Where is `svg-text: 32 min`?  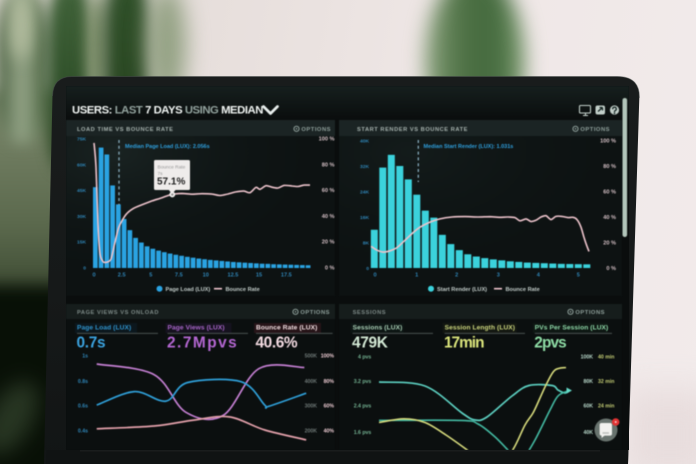
svg-text: 32 min is located at coordinates (606, 382).